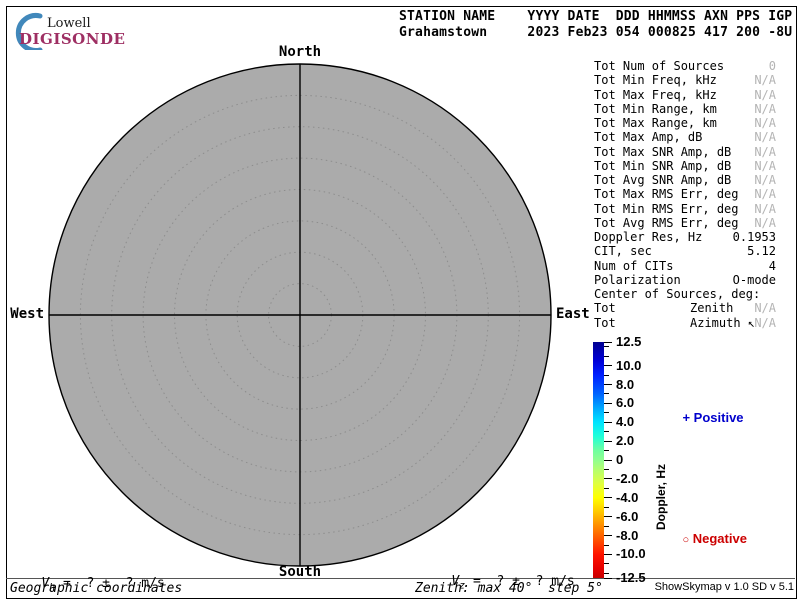 The width and height of the screenshot is (800, 600). I want to click on colorbar-tick-label: 10.0, so click(629, 365).